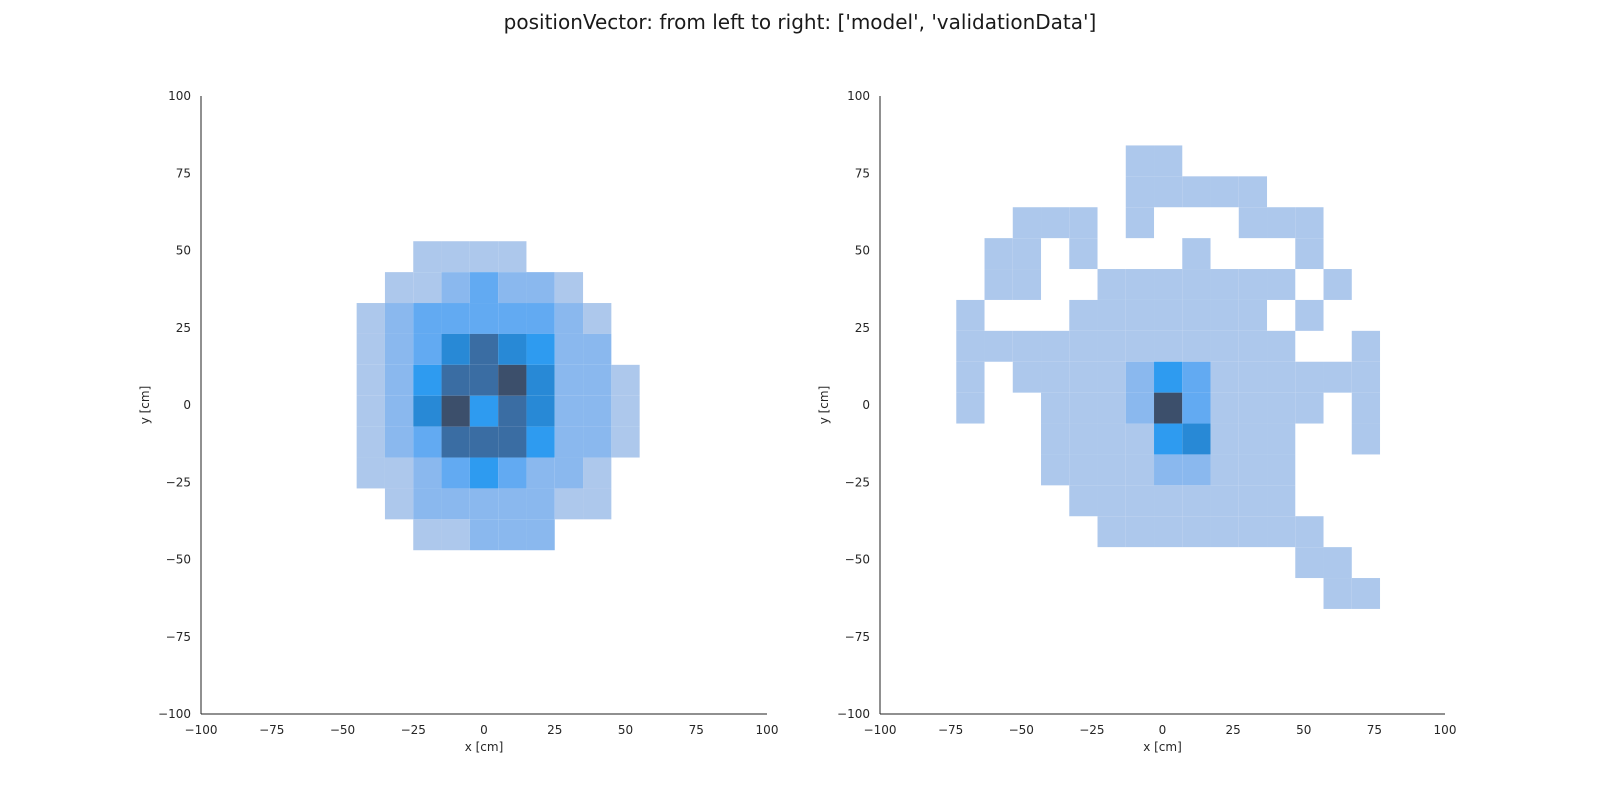  I want to click on x-tick-label: 25, so click(554, 730).